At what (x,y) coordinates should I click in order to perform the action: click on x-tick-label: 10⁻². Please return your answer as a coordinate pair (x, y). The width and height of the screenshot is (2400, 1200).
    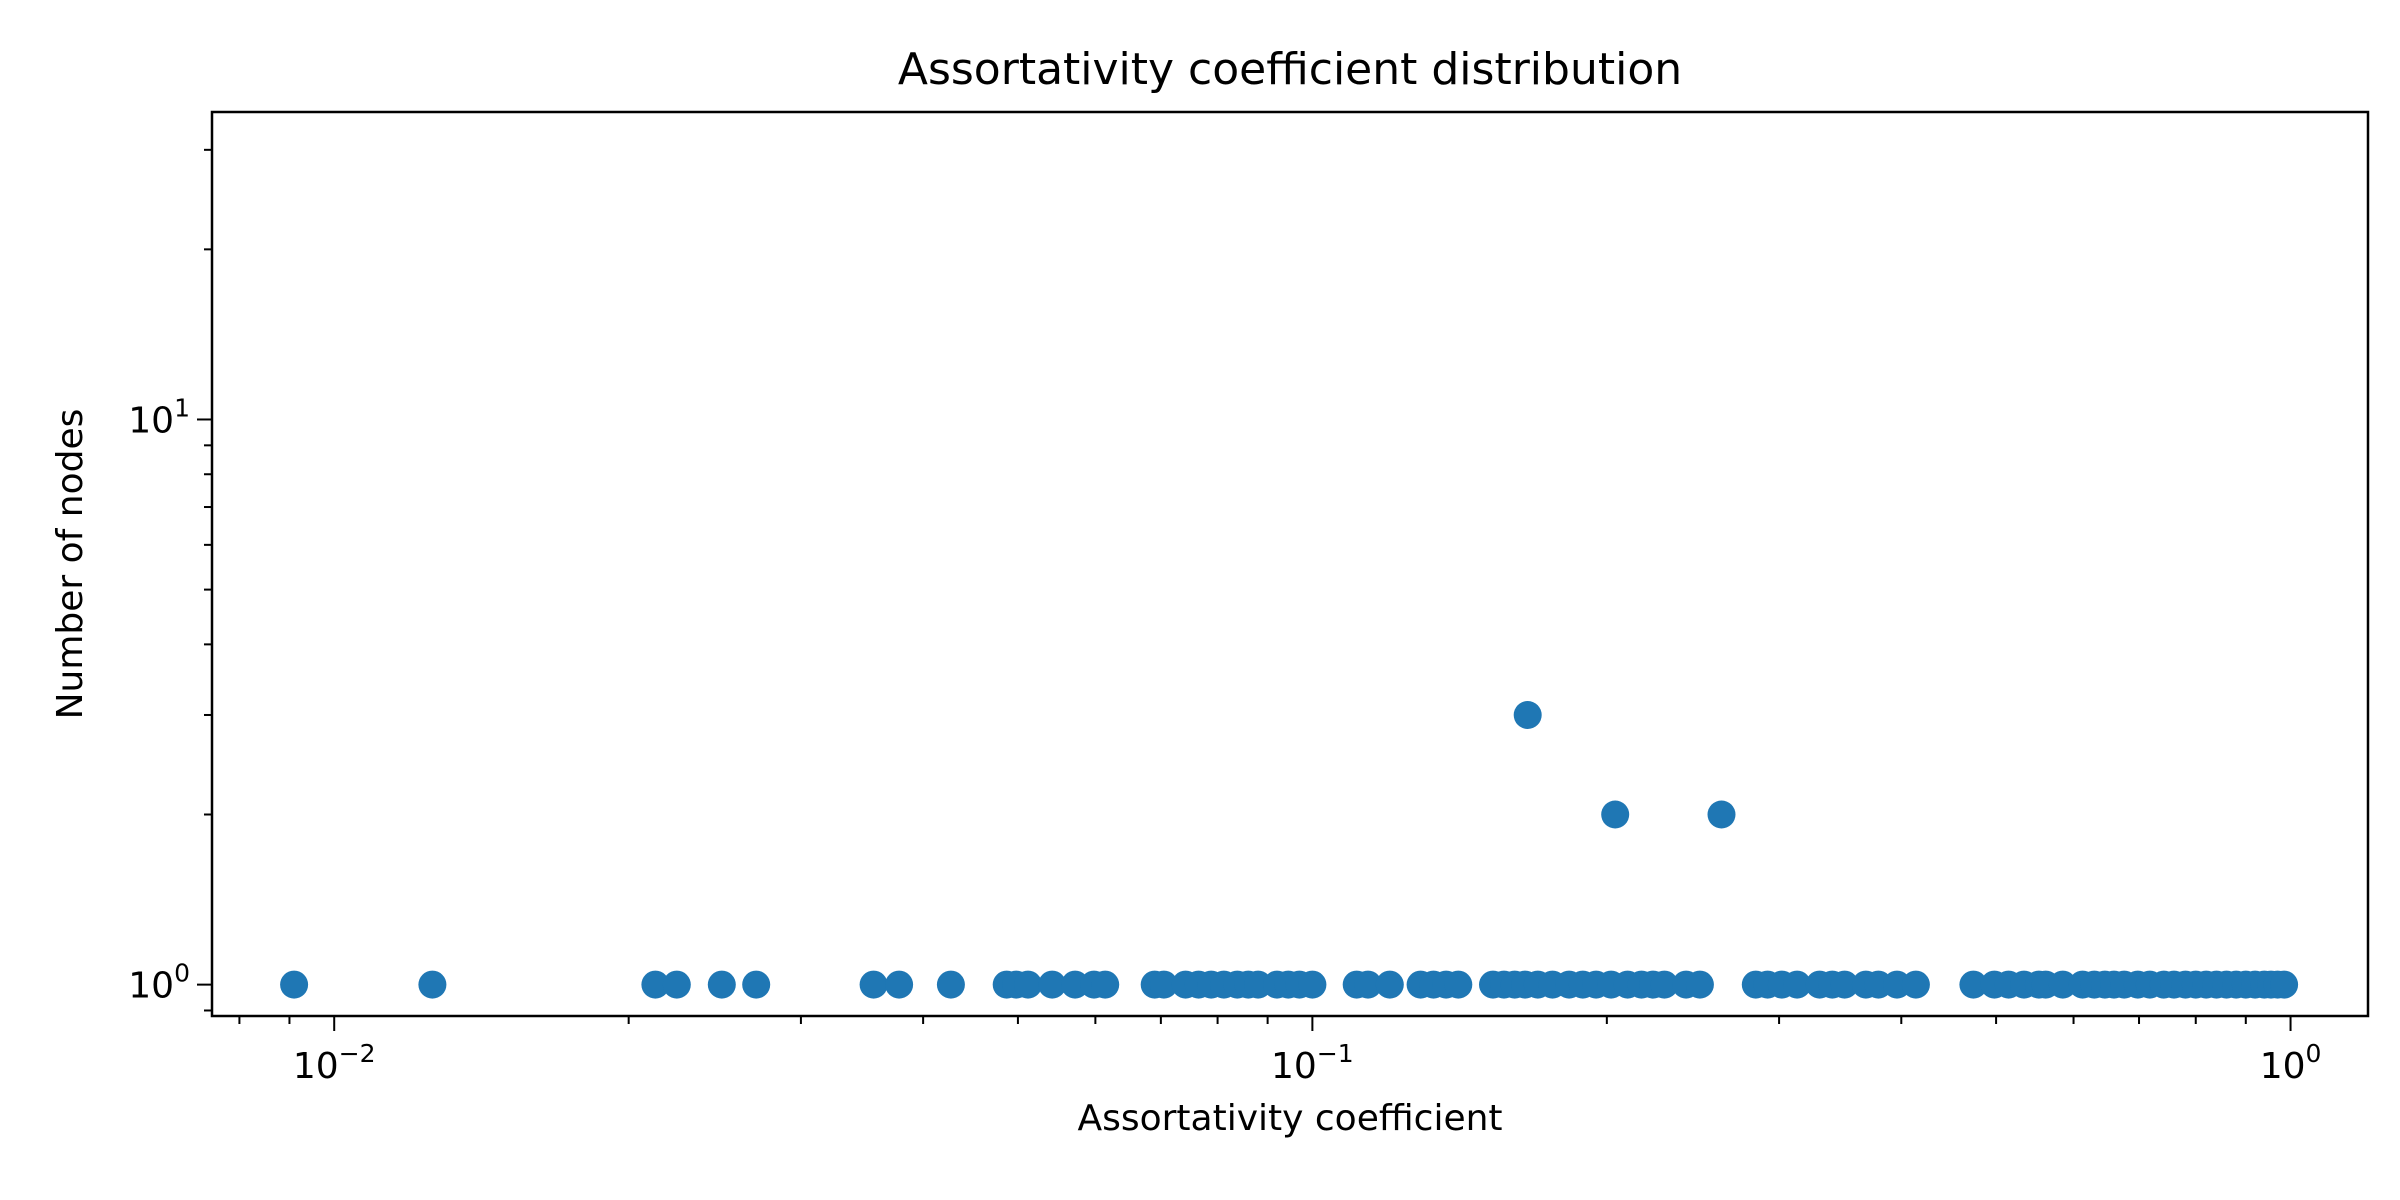
    Looking at the image, I should click on (334, 1063).